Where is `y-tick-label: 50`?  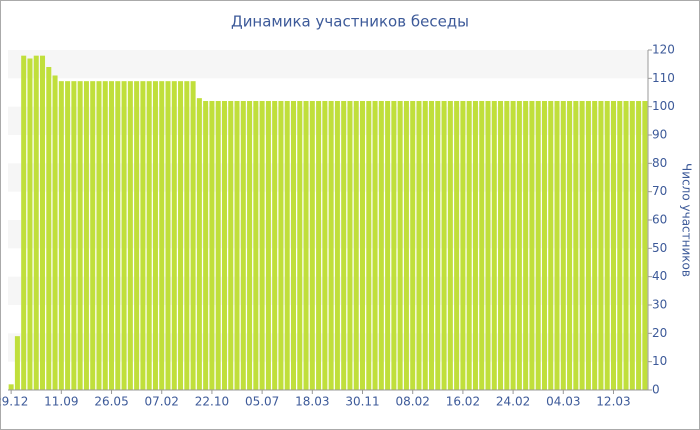 y-tick-label: 50 is located at coordinates (659, 248).